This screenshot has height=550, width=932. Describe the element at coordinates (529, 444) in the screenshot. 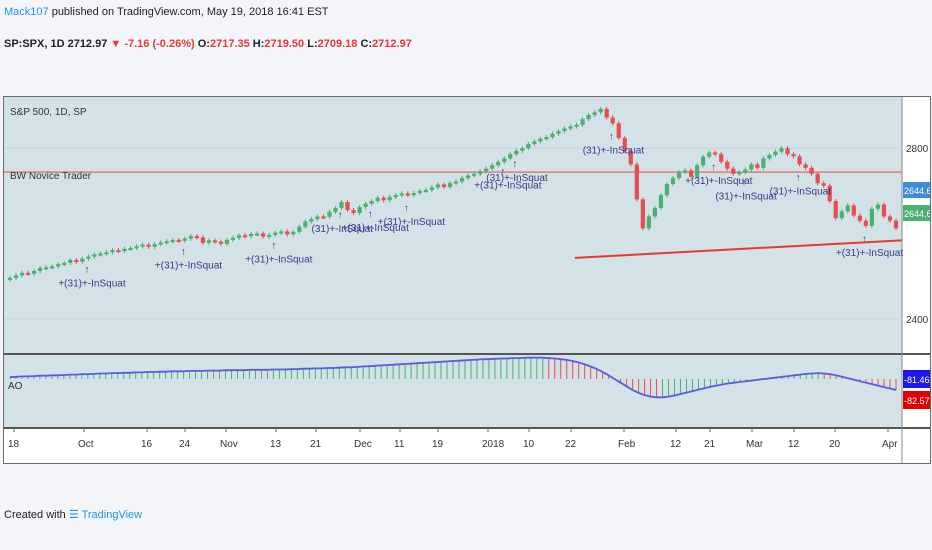

I see `x-tick-label: 10` at that location.